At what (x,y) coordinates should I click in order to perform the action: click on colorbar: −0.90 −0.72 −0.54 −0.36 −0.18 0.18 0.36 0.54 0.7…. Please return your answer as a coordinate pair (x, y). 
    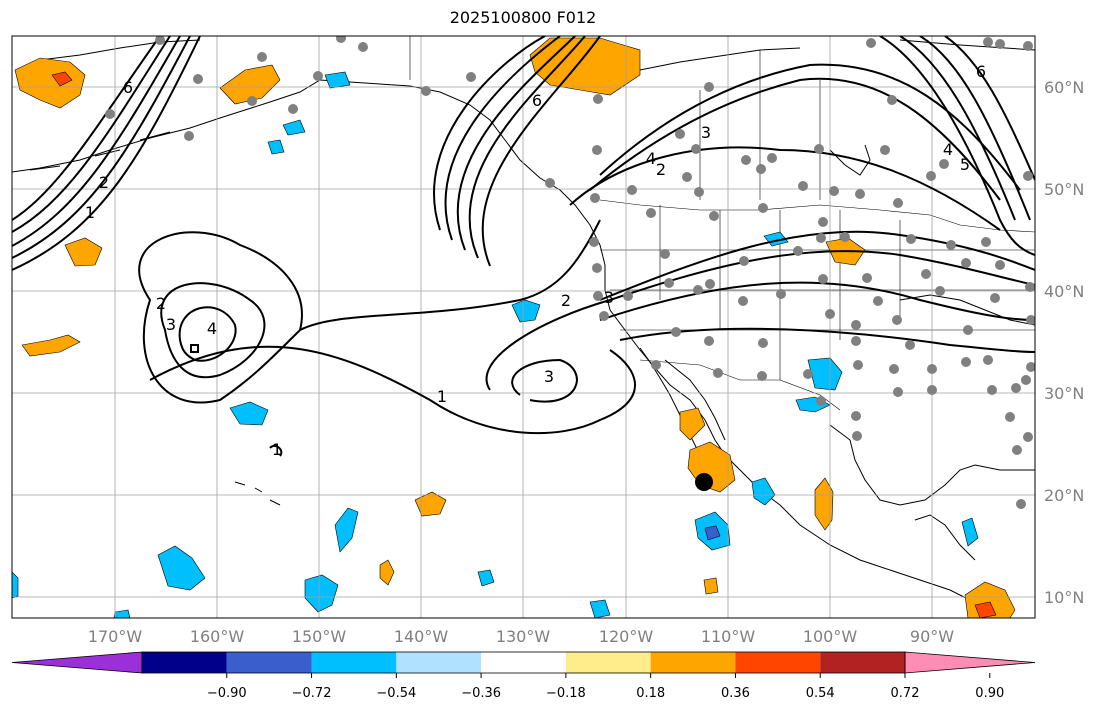
    Looking at the image, I should click on (523, 676).